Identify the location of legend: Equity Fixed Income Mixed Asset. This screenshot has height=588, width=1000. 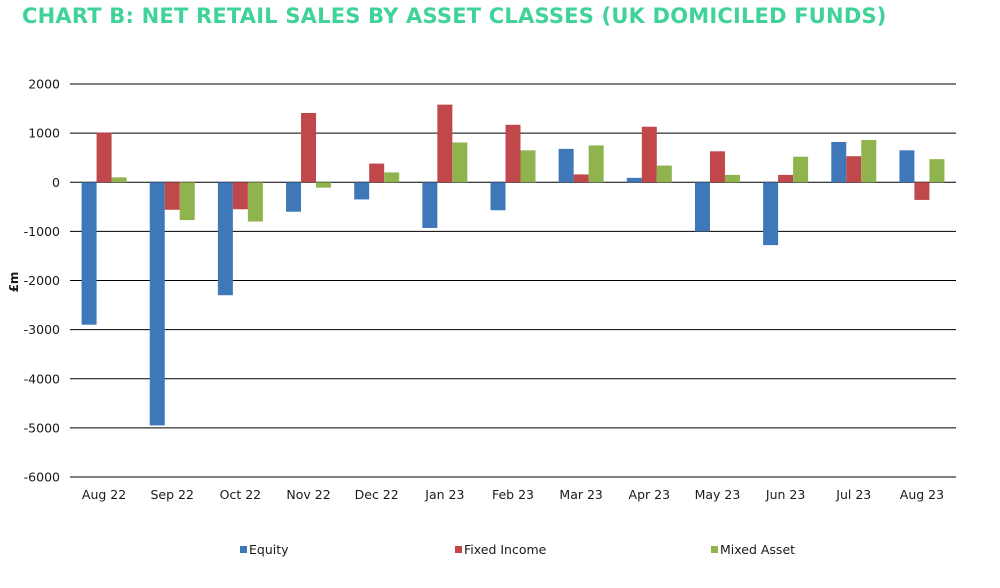
(517, 549).